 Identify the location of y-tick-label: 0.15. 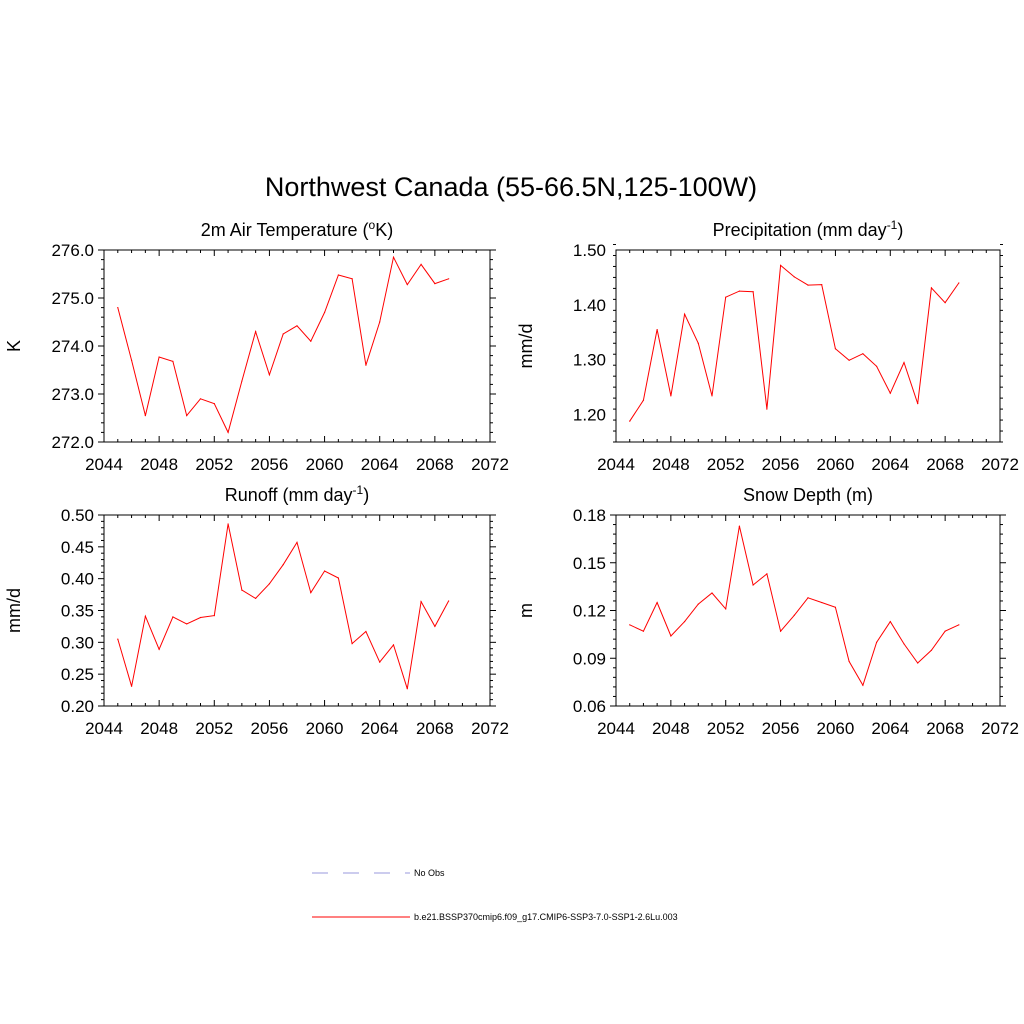
(589, 563).